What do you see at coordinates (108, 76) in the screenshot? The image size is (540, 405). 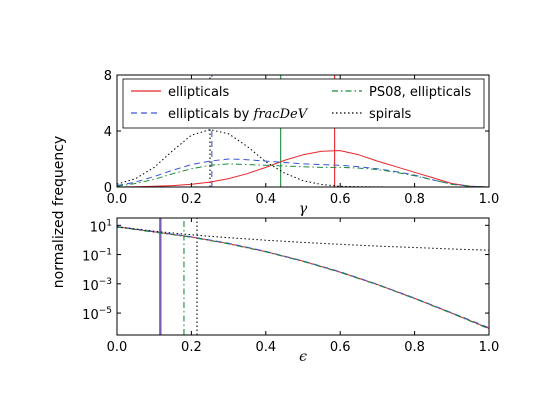 I see `top-y-tick-label: 8` at bounding box center [108, 76].